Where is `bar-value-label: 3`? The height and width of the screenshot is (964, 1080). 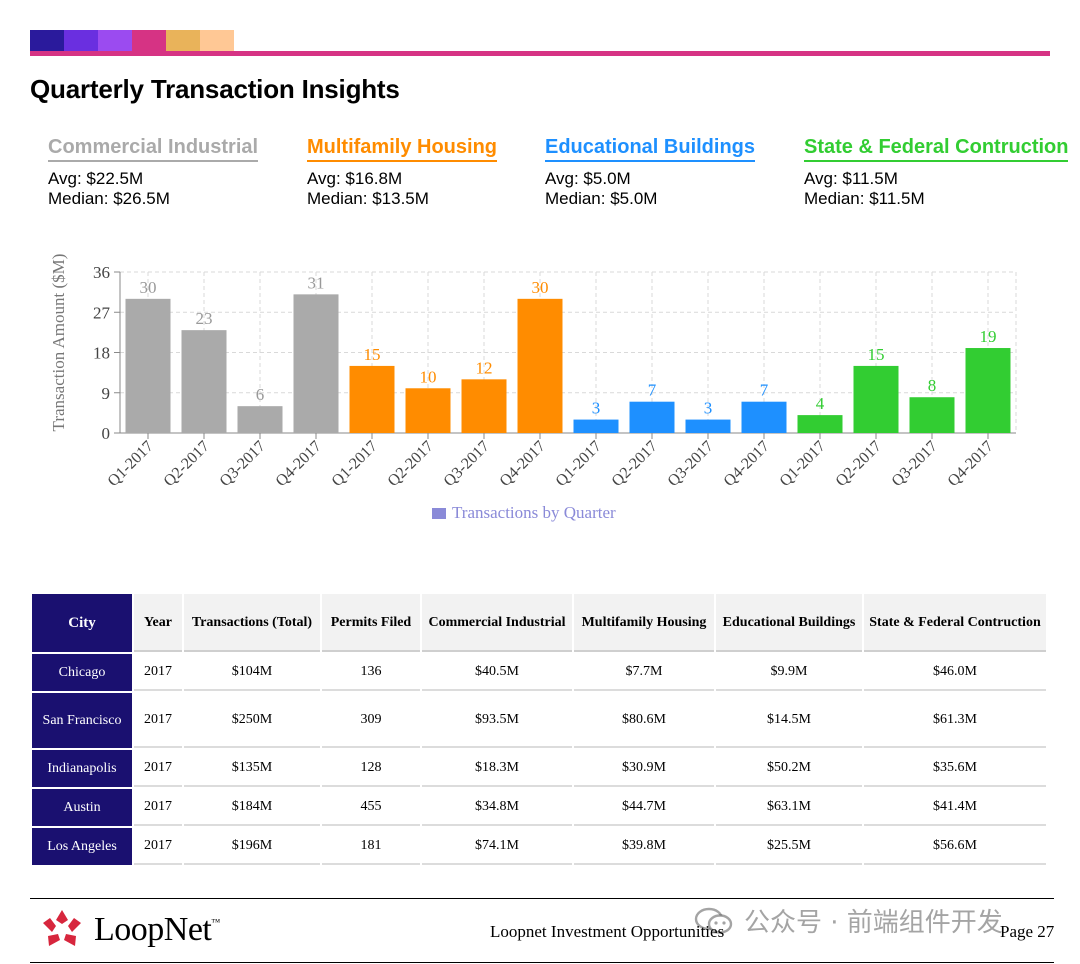 bar-value-label: 3 is located at coordinates (596, 408).